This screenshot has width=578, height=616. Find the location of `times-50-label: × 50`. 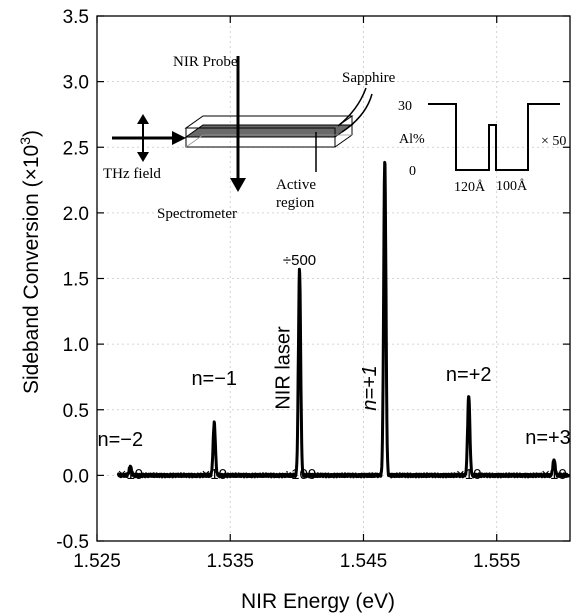

times-50-label: × 50 is located at coordinates (553, 141).